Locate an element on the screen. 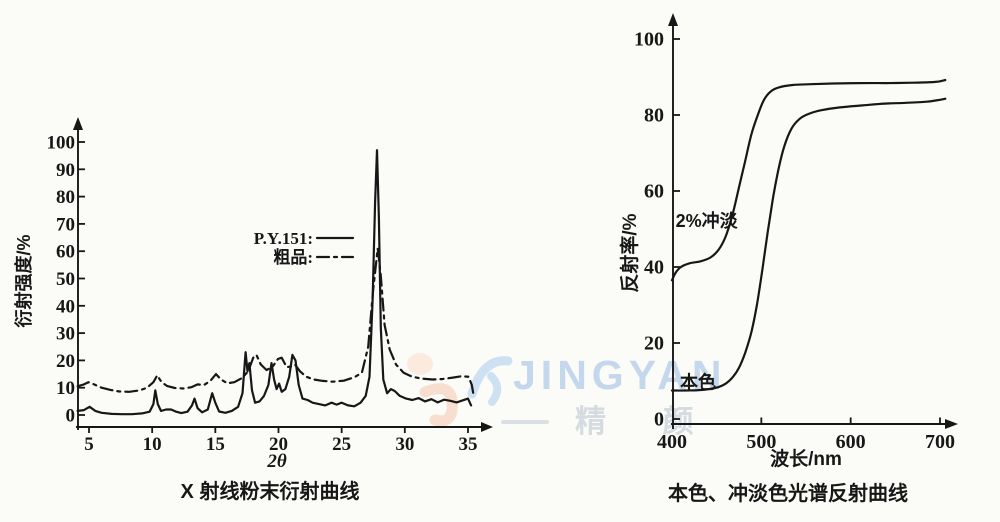 The height and width of the screenshot is (522, 1000). x-axis-label: 波长/nm is located at coordinates (806, 458).